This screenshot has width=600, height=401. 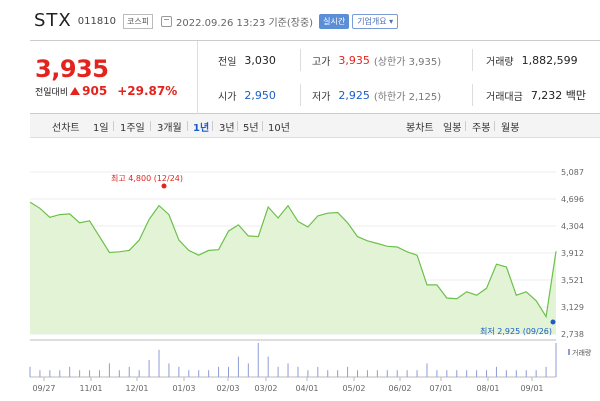 I want to click on lower-limit: (하한가 2,125), so click(x=407, y=97).